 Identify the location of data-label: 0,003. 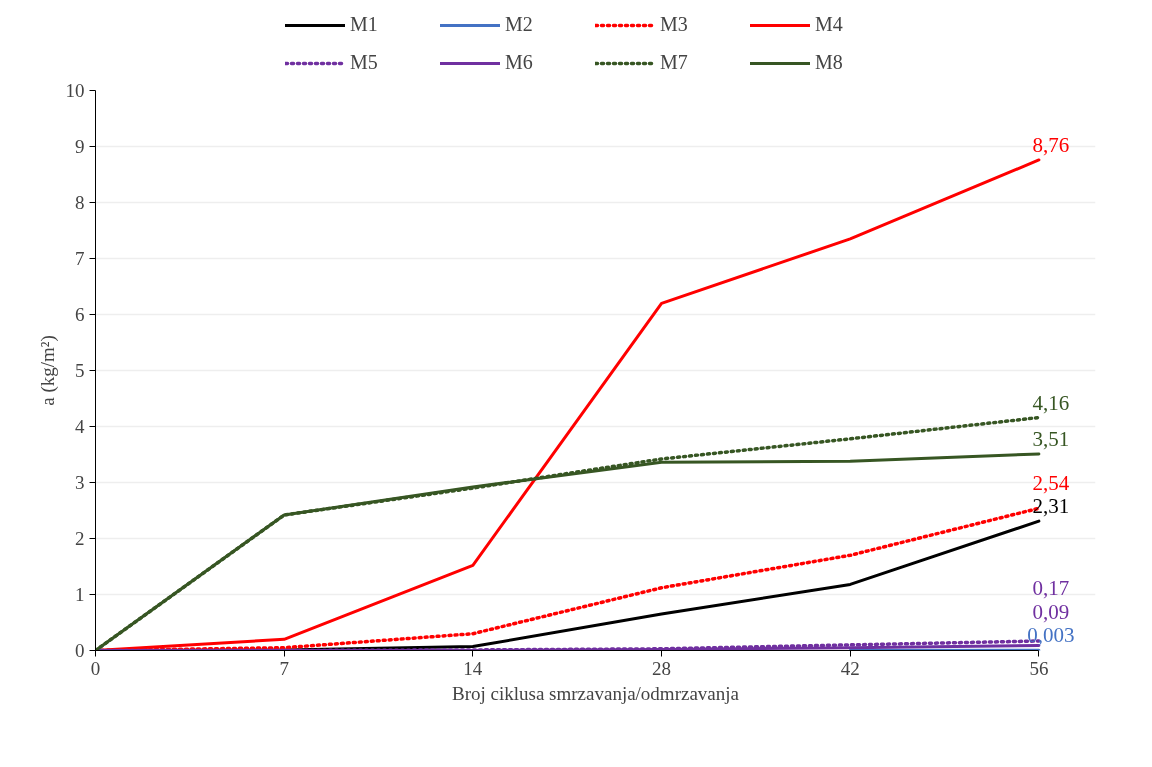
(1051, 635).